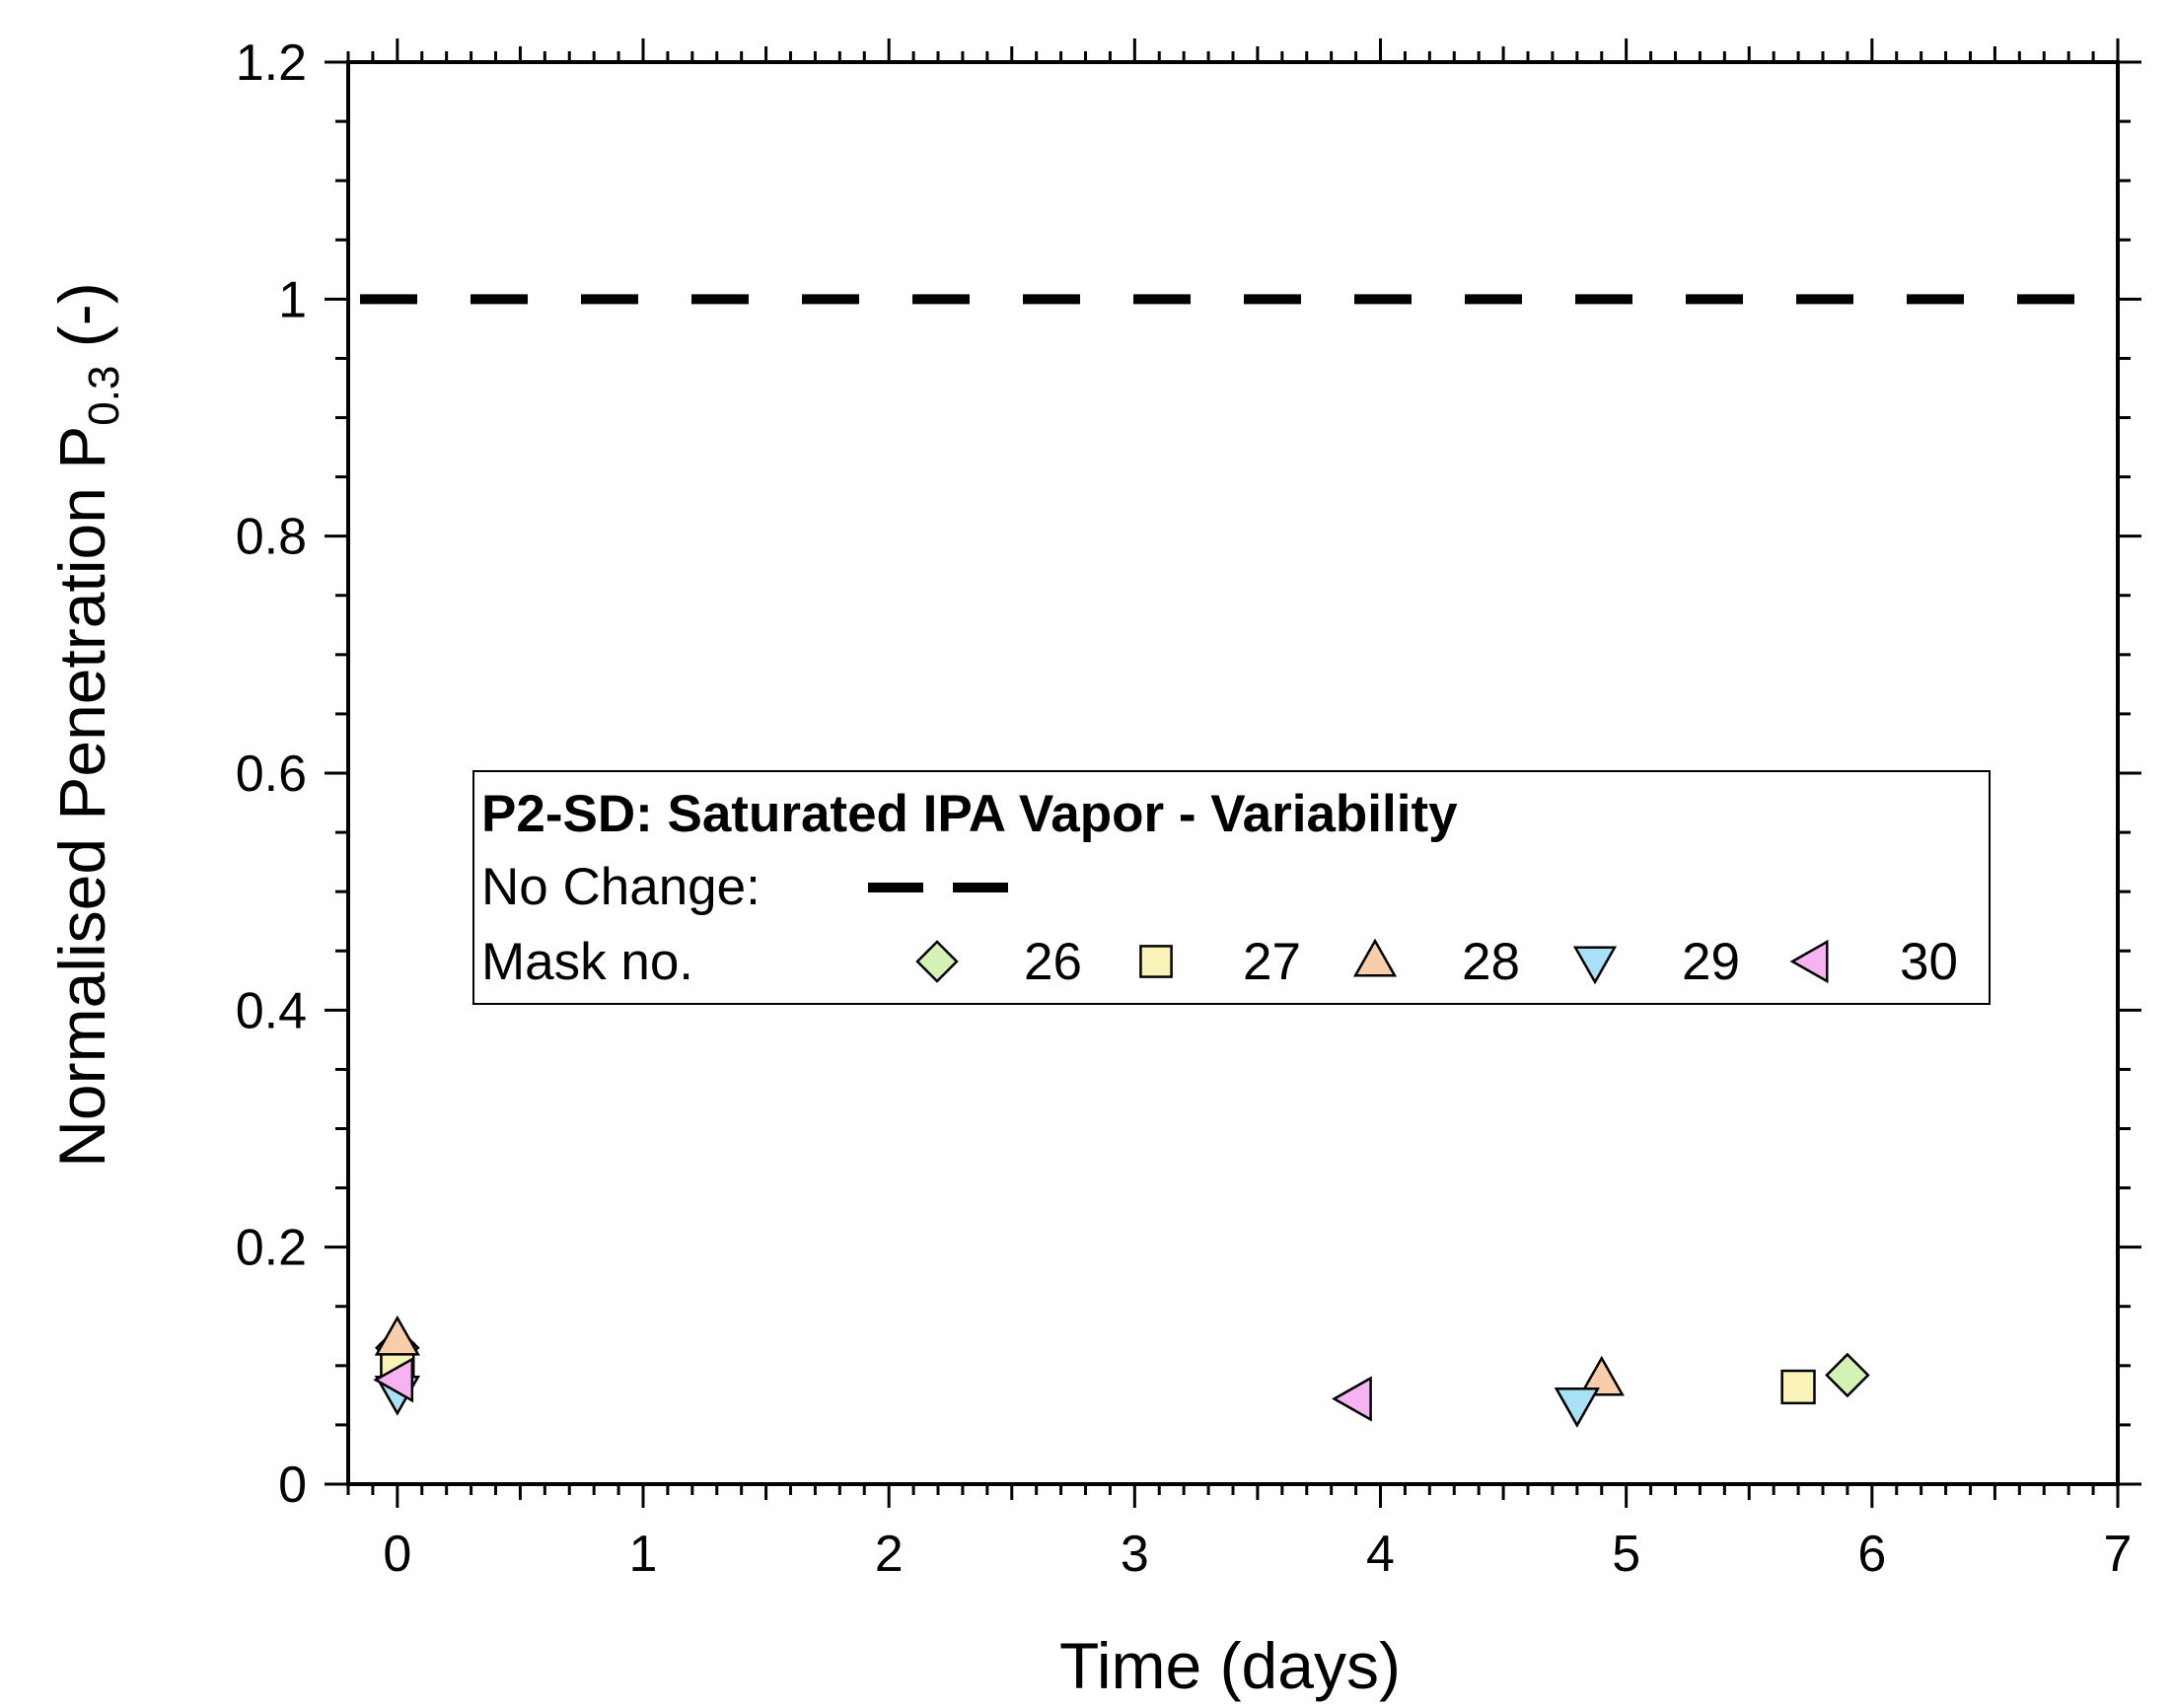 The height and width of the screenshot is (1708, 2174). Describe the element at coordinates (81, 797) in the screenshot. I see `y-axis-title-main: Normalised Penetration P` at that location.